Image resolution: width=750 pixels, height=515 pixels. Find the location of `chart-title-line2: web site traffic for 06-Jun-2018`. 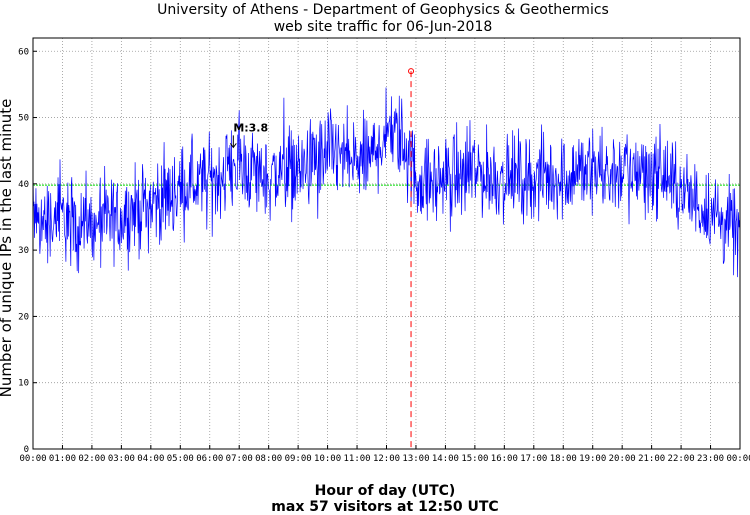

chart-title-line2: web site traffic for 06-Jun-2018 is located at coordinates (383, 27).